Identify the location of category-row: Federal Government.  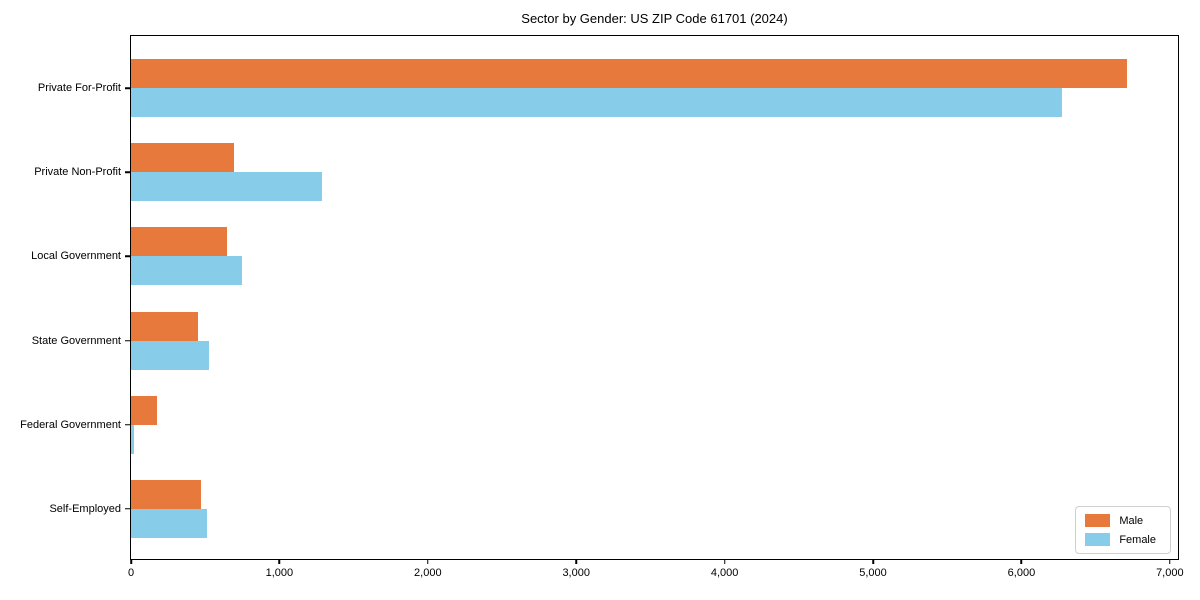
(599, 425).